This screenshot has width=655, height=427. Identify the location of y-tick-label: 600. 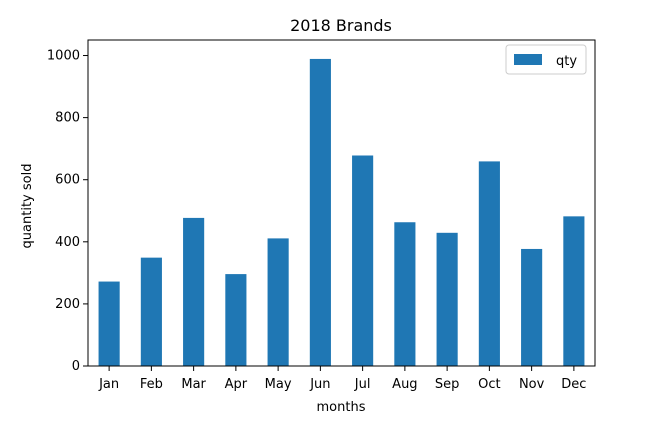
(67, 180).